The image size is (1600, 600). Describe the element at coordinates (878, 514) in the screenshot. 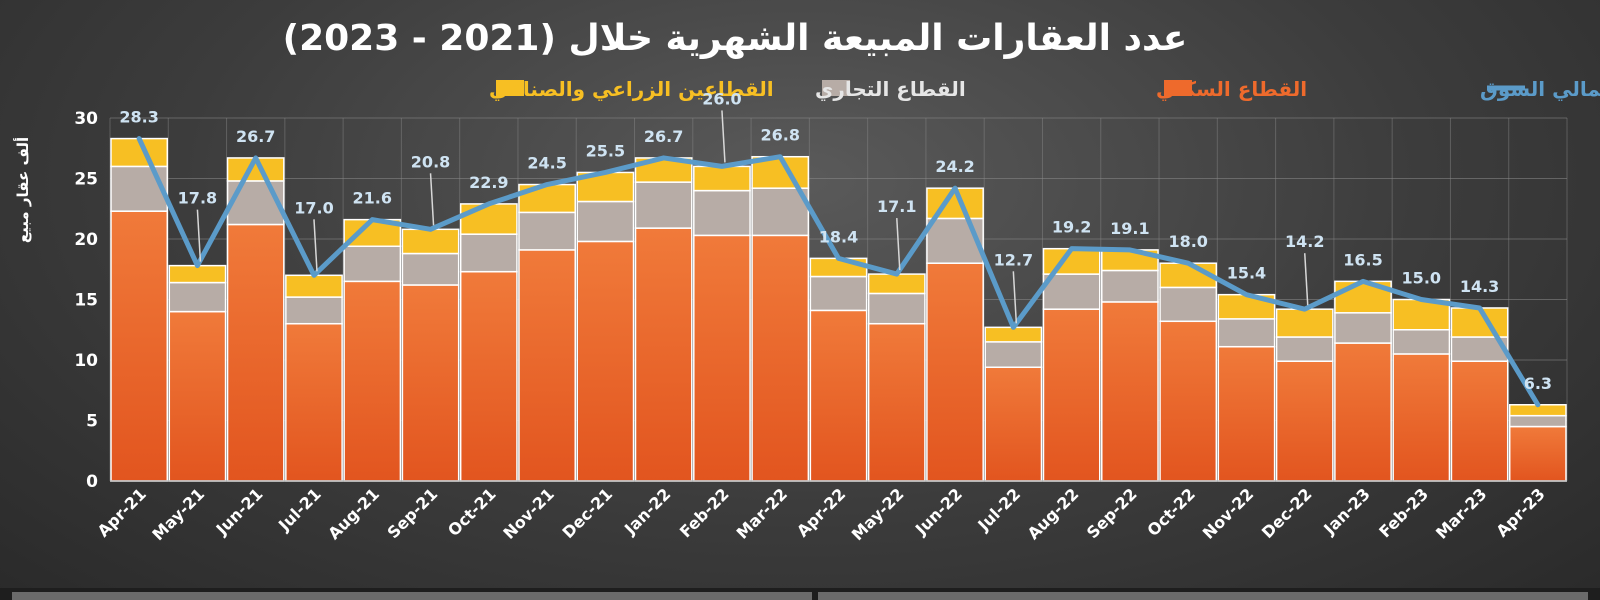

I see `x-tick-label: May-22` at that location.